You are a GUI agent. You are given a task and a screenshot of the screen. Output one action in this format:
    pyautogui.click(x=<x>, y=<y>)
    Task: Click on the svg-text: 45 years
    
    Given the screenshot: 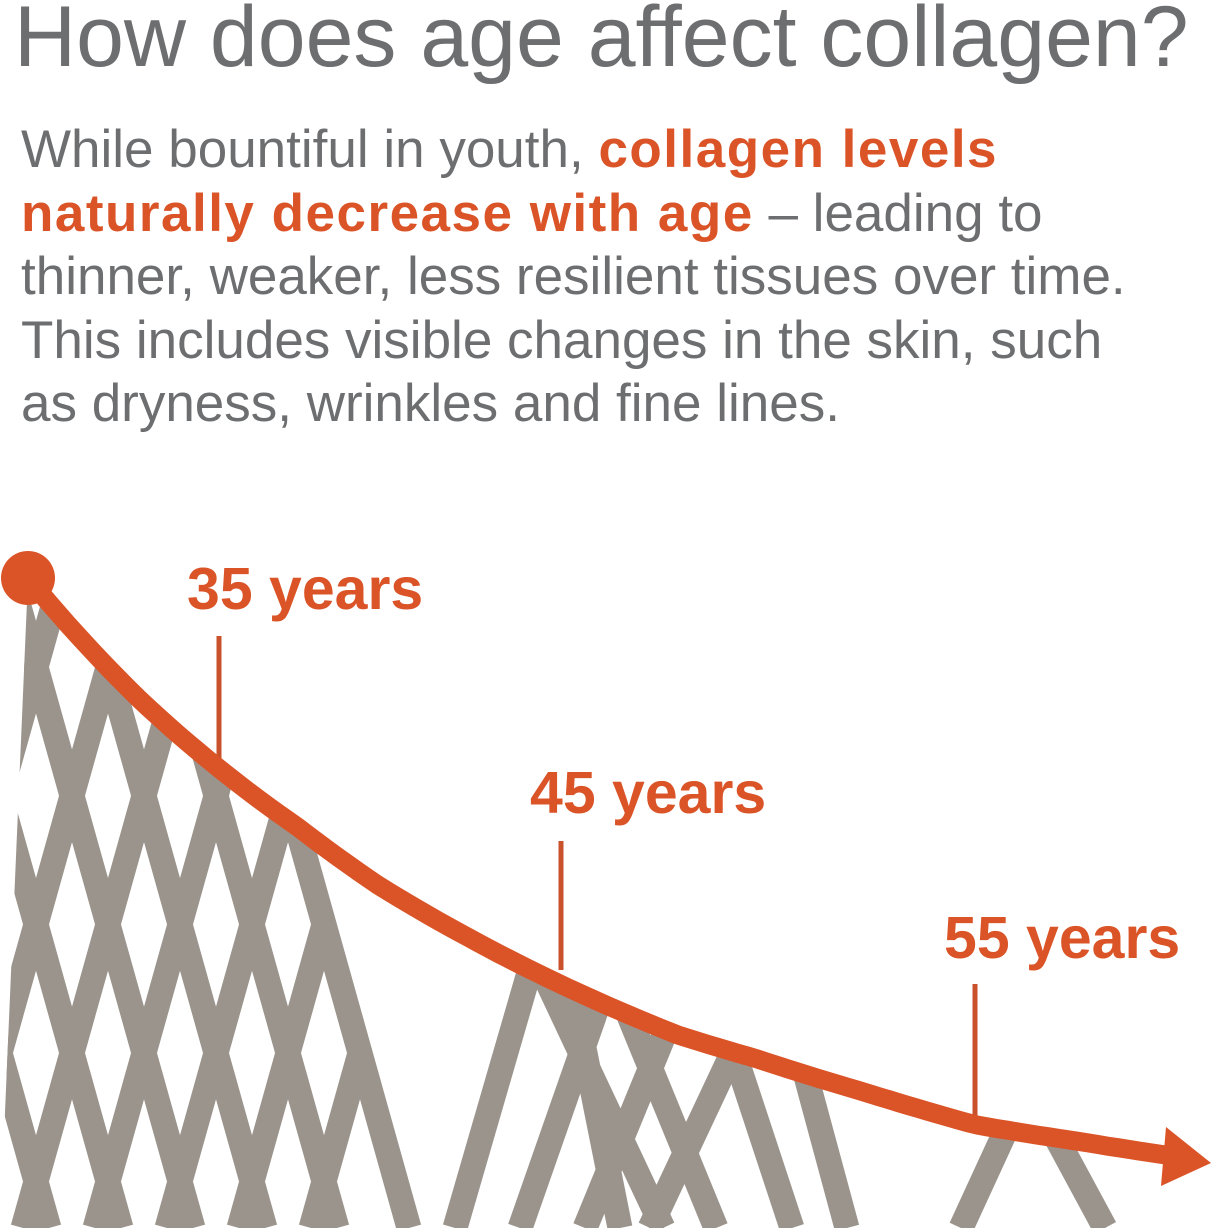 What is the action you would take?
    pyautogui.click(x=648, y=793)
    